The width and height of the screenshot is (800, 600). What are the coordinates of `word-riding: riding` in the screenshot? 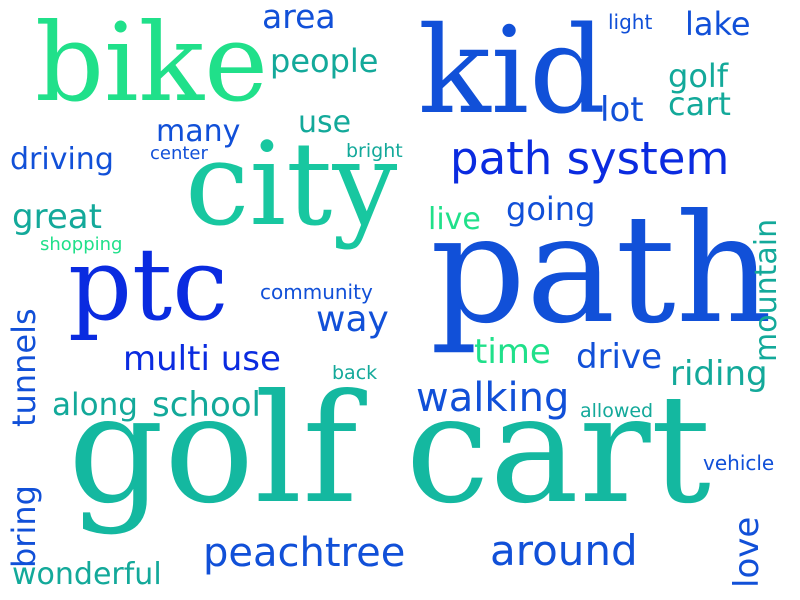 It's located at (719, 374).